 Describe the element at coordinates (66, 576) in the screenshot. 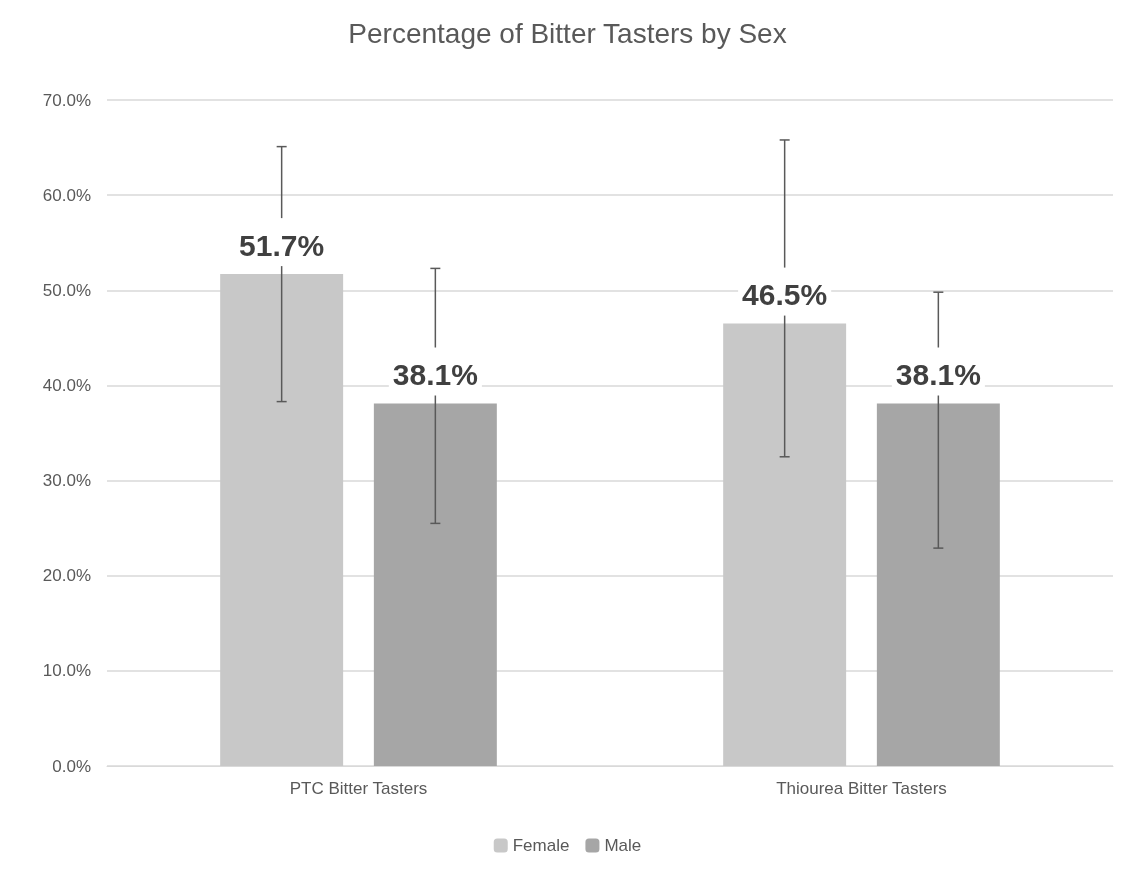

I see `y-tick-label: 20.0%` at that location.